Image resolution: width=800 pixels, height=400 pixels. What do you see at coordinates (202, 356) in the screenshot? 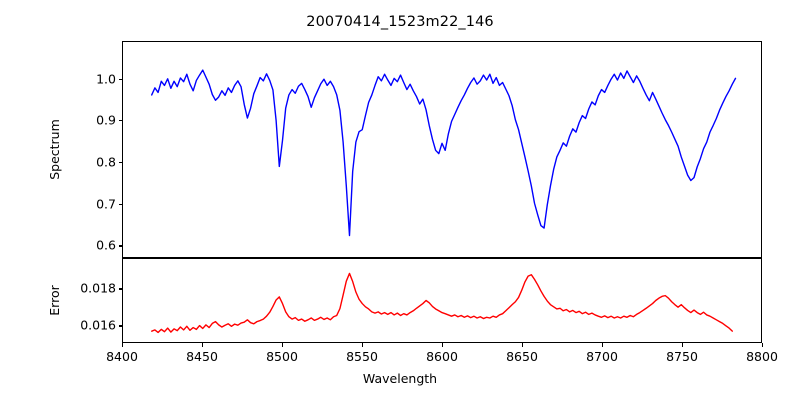
I see `wavelength-xtick-label: 8450` at bounding box center [202, 356].